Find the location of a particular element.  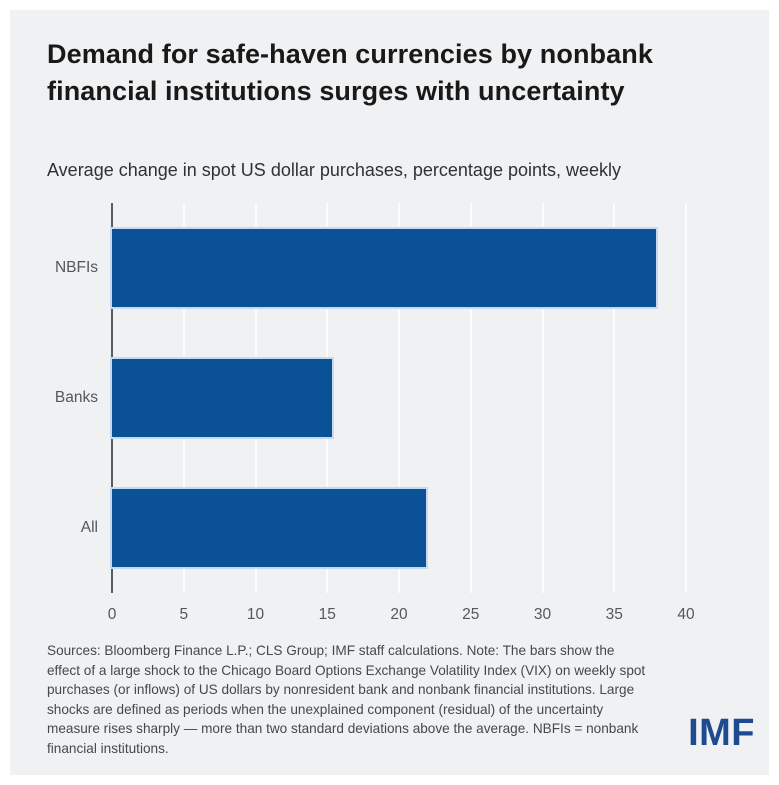

x-tick-label-15: 15 is located at coordinates (327, 614).